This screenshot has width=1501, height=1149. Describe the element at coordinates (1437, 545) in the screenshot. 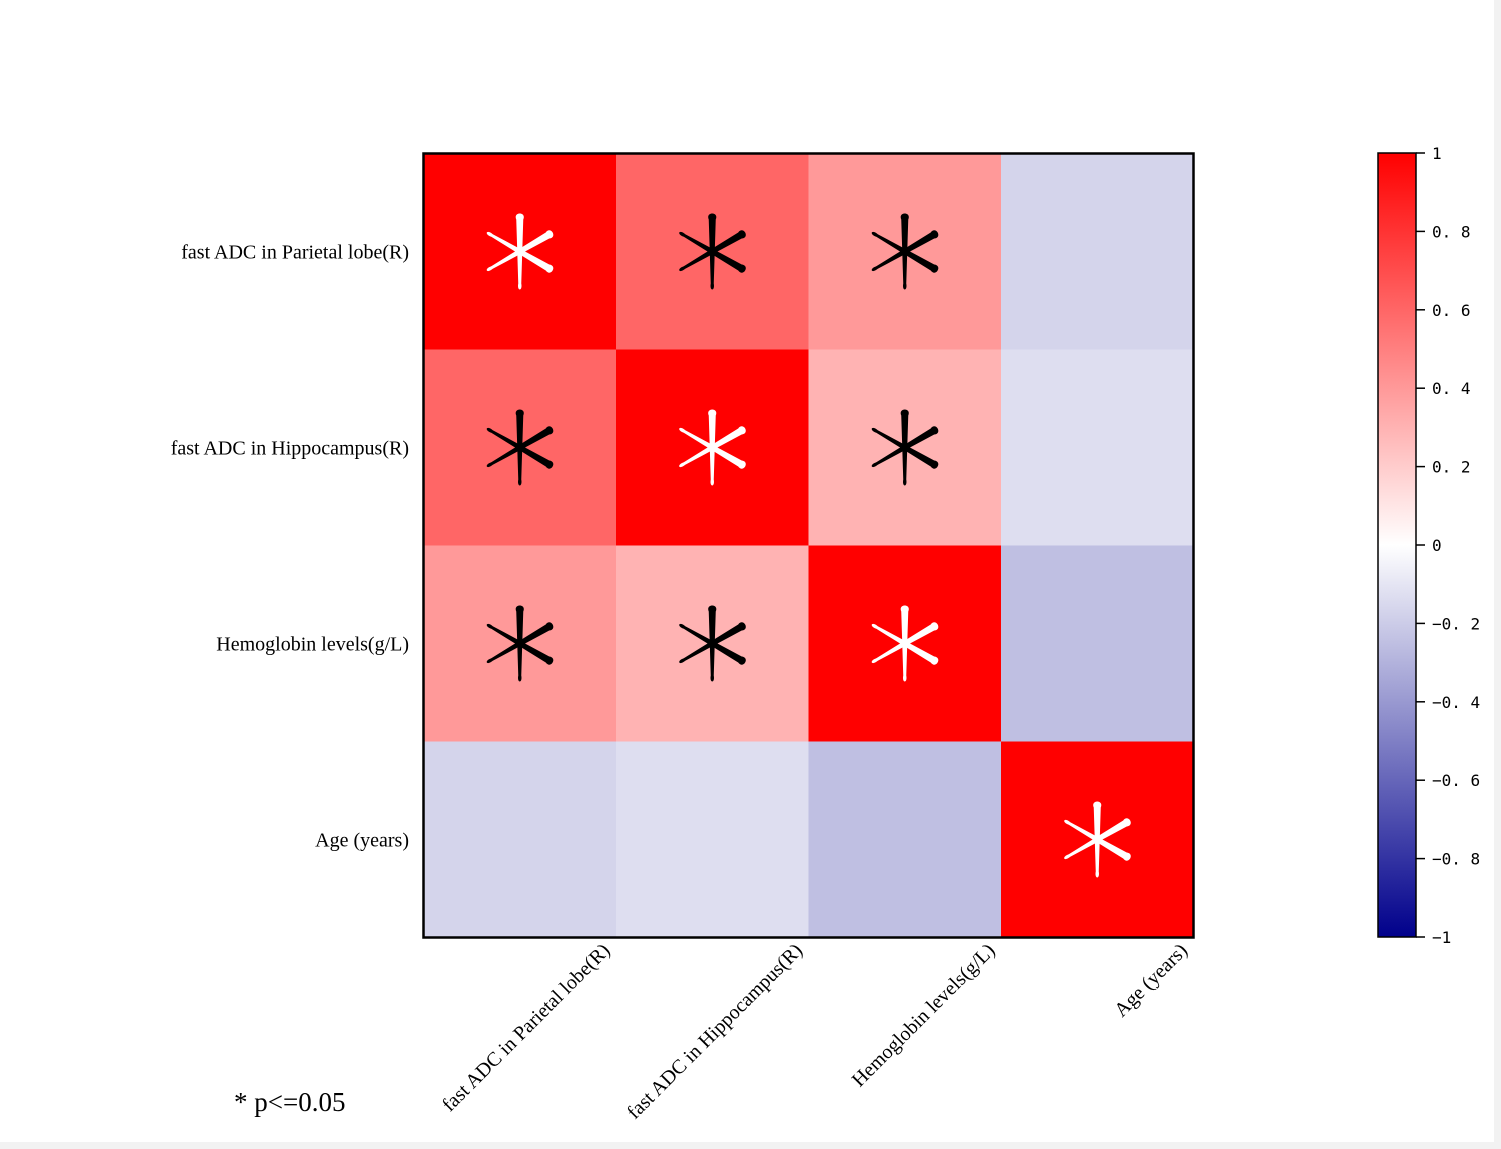

I see `colorbar-tick-label: 0` at that location.